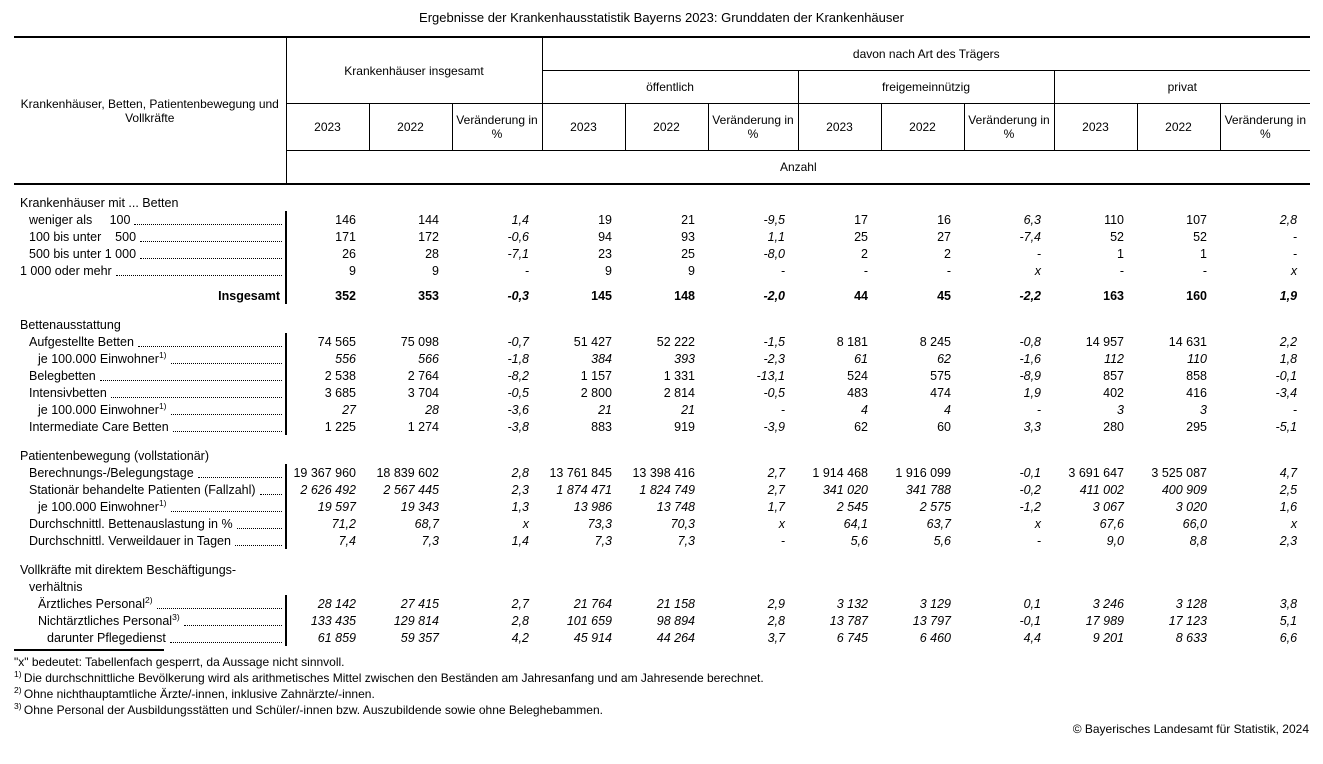 This screenshot has height=764, width=1323. Describe the element at coordinates (774, 427) in the screenshot. I see `value-cell: -3,9` at that location.